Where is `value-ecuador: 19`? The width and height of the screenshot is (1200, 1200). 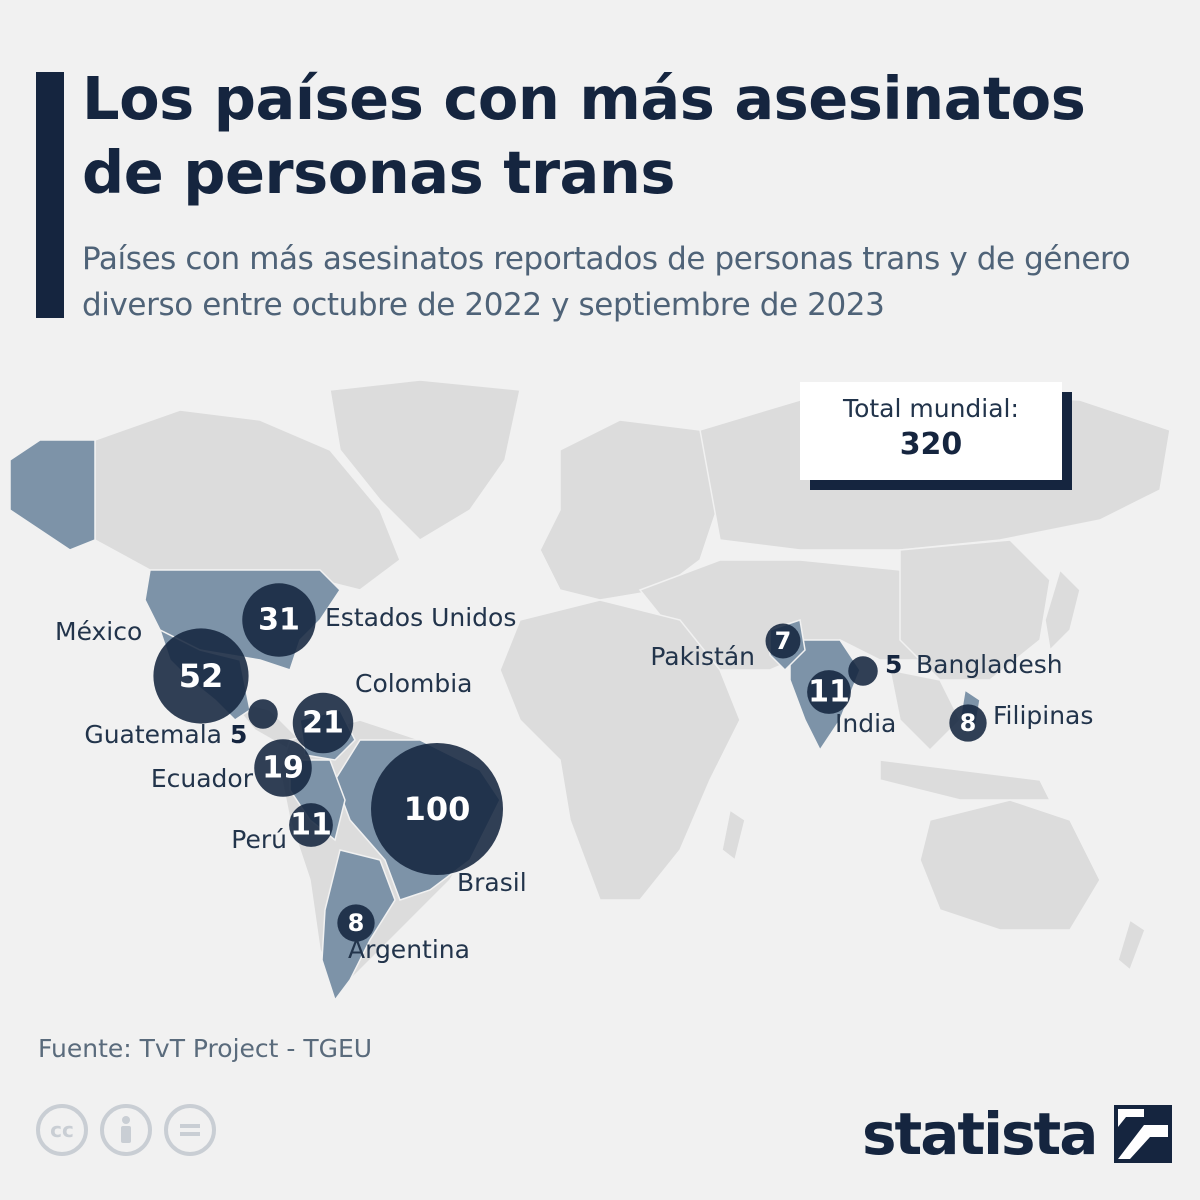 value-ecuador: 19 is located at coordinates (283, 768).